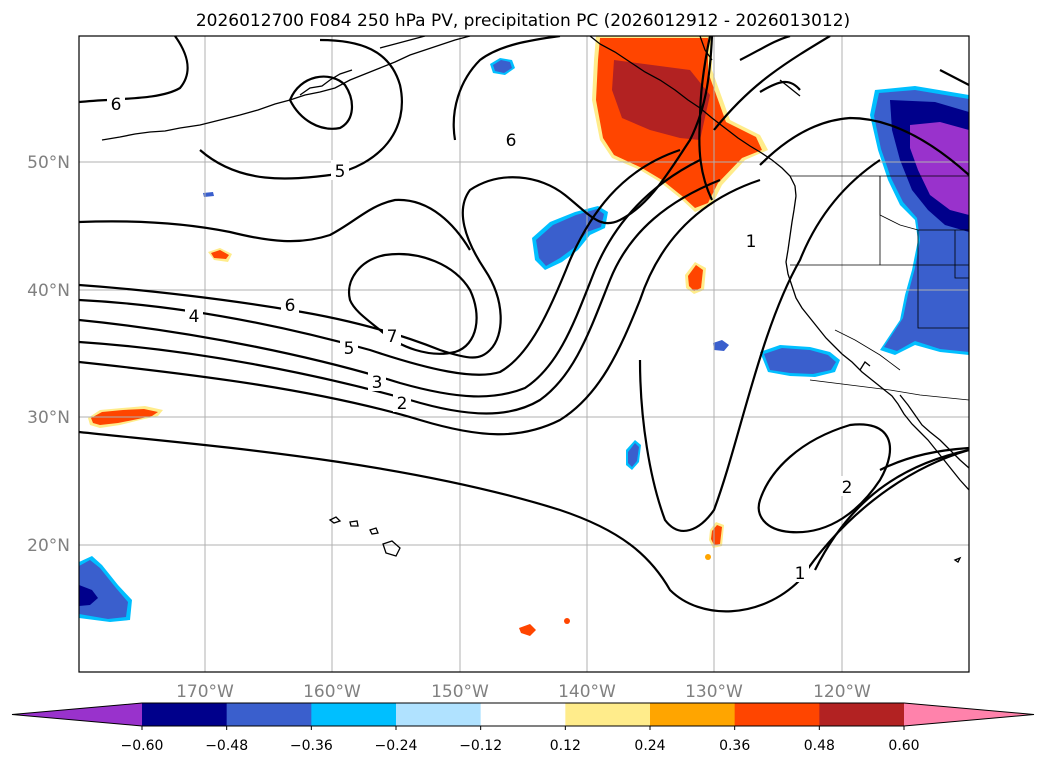  I want to click on contour-5-b, so click(301, 109).